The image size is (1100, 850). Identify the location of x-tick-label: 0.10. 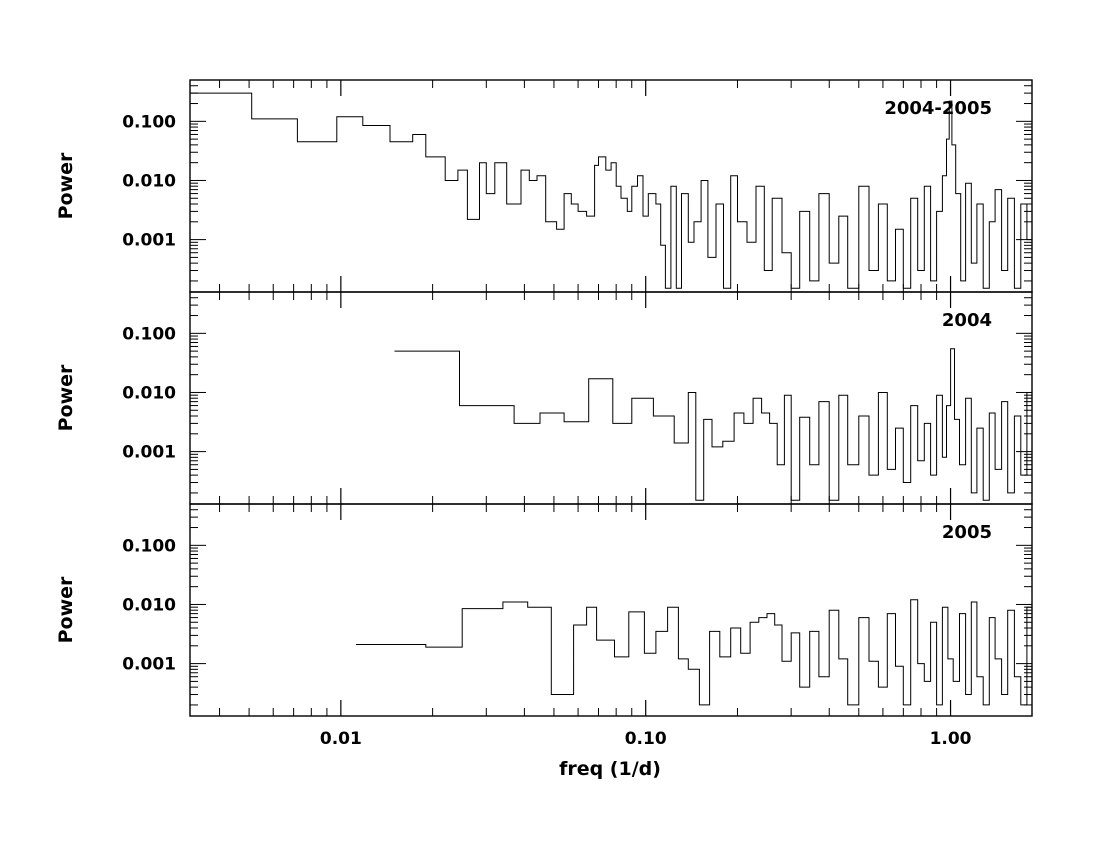
(646, 739).